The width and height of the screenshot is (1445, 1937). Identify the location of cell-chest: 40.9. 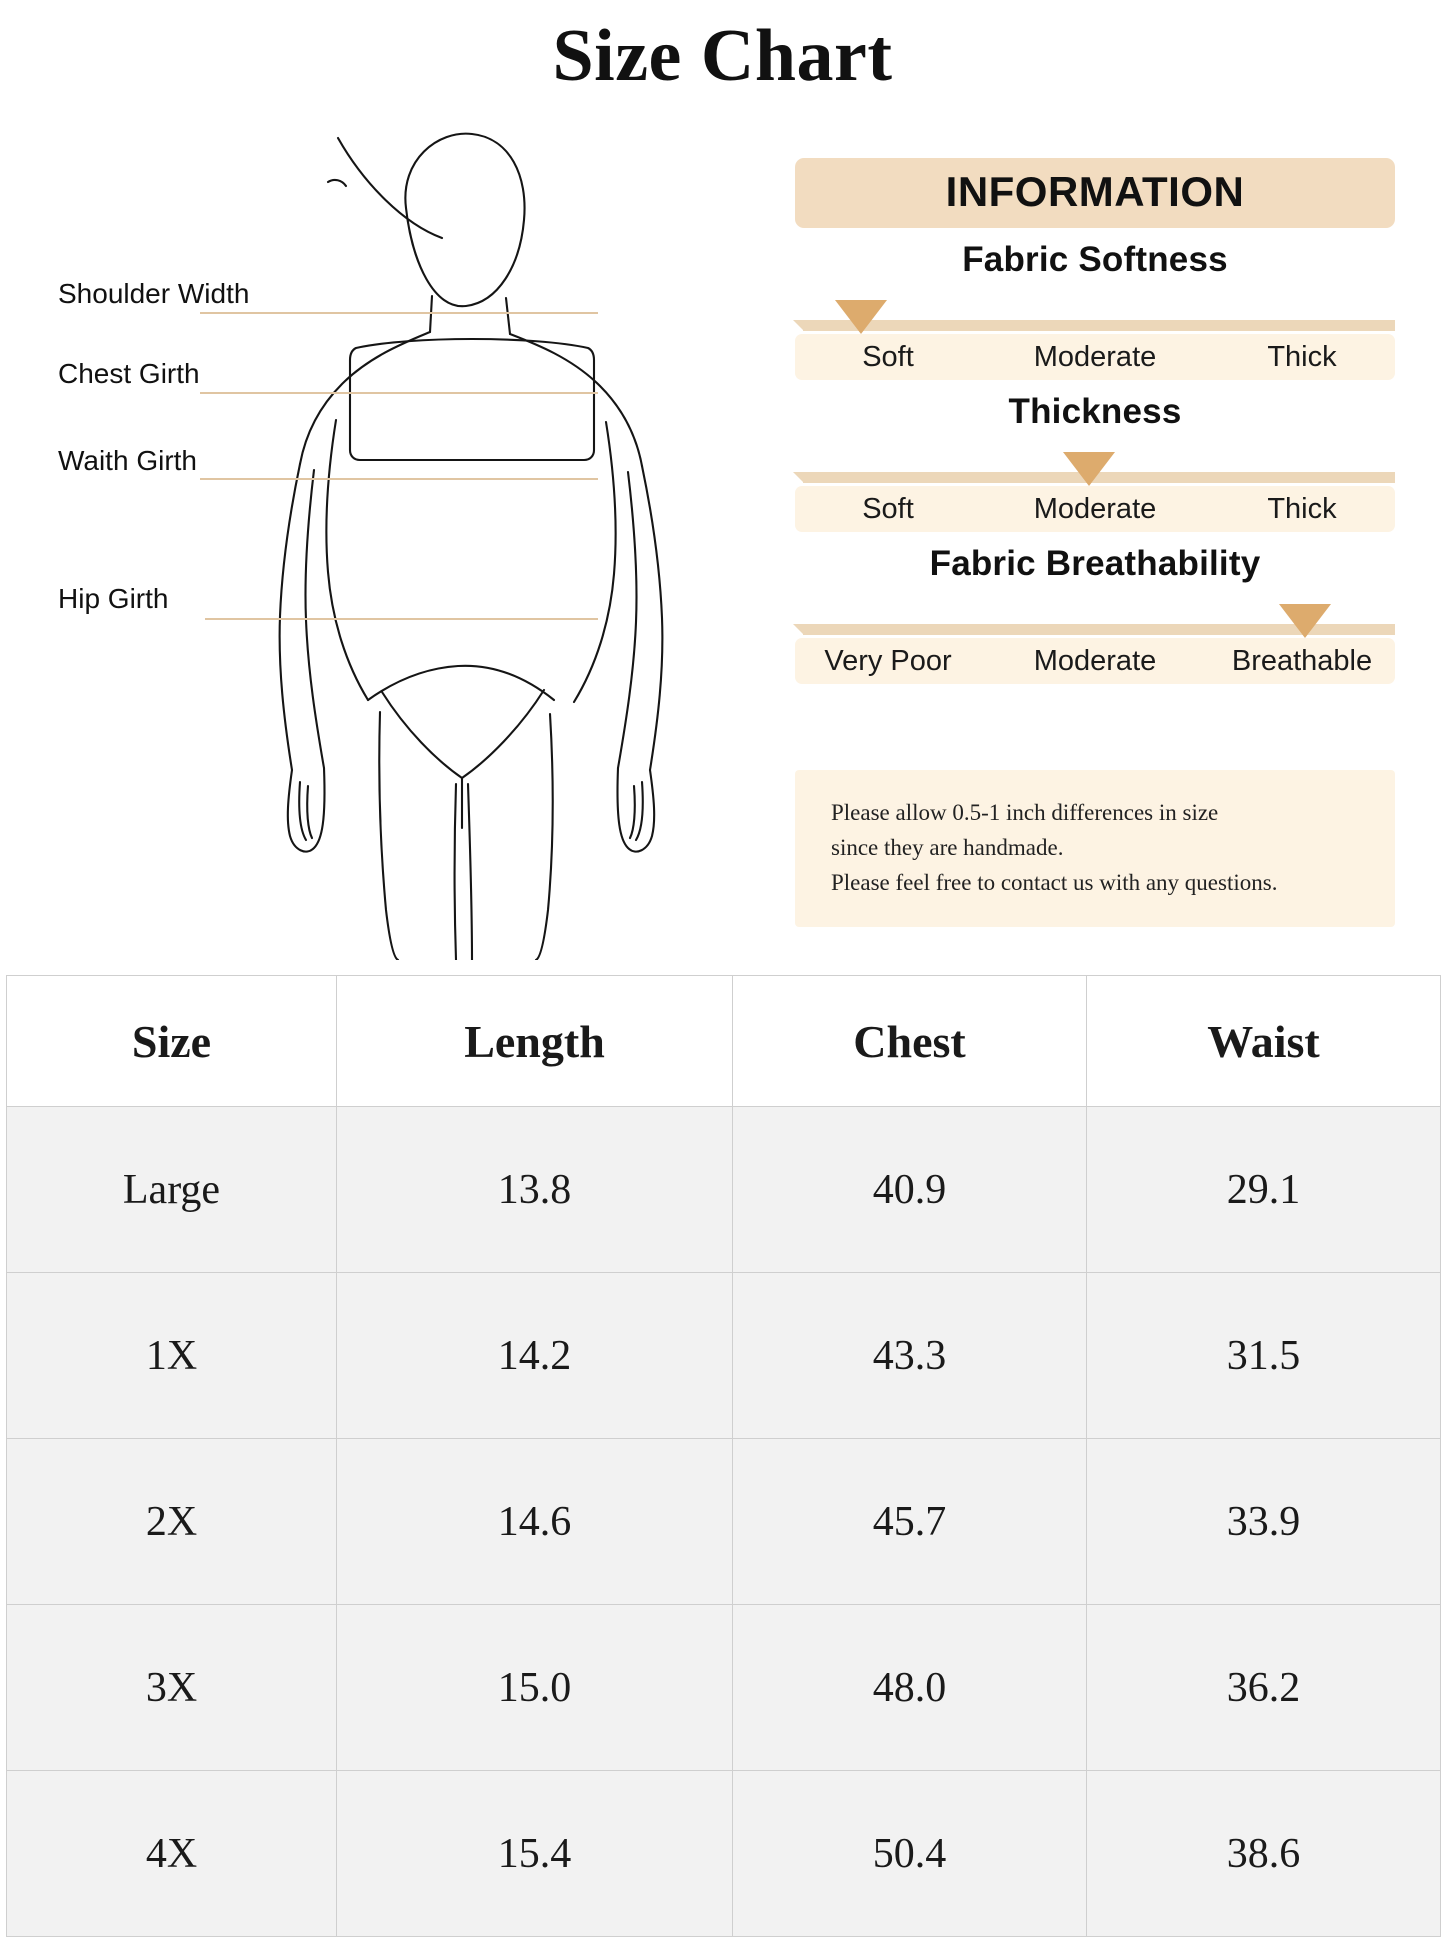
(909, 1189).